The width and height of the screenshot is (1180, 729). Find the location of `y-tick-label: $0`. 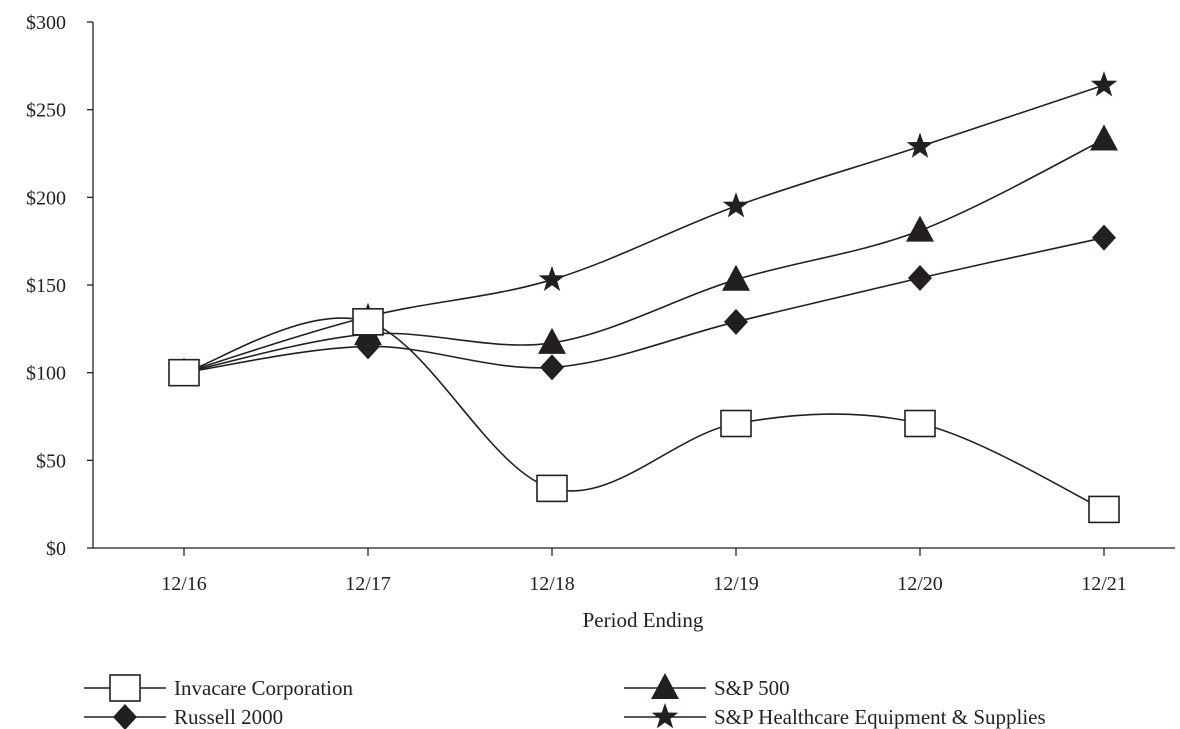

y-tick-label: $0 is located at coordinates (56, 549).